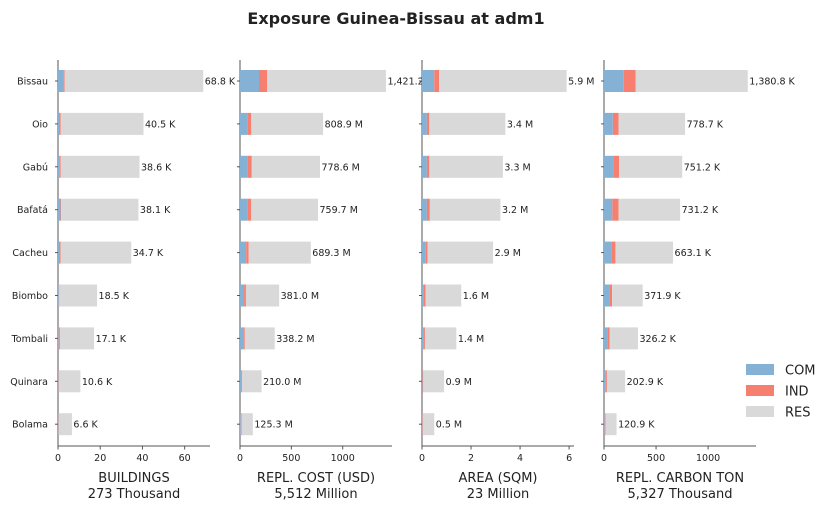  Describe the element at coordinates (220, 82) in the screenshot. I see `value-label: 68.8 K` at that location.